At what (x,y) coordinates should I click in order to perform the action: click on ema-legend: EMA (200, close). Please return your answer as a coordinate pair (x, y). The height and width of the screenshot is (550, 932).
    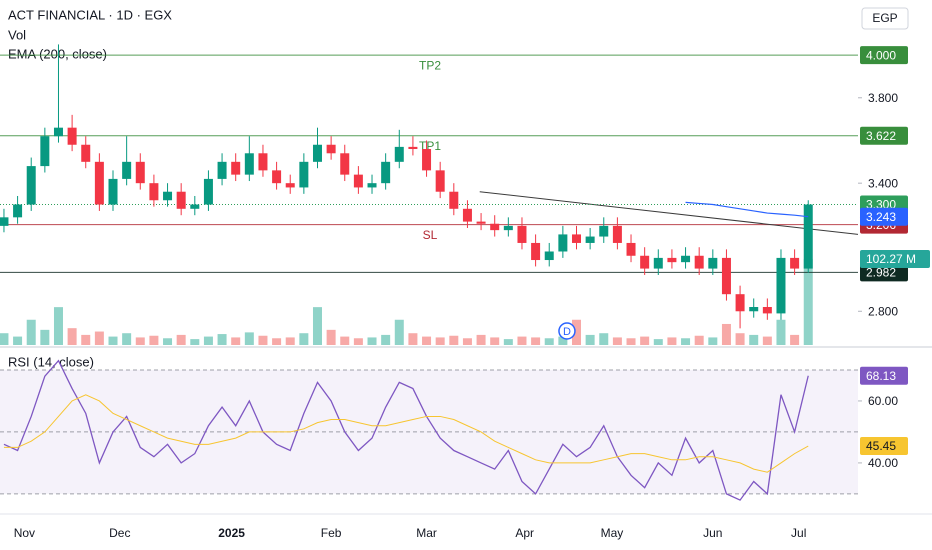
    Looking at the image, I should click on (57, 53).